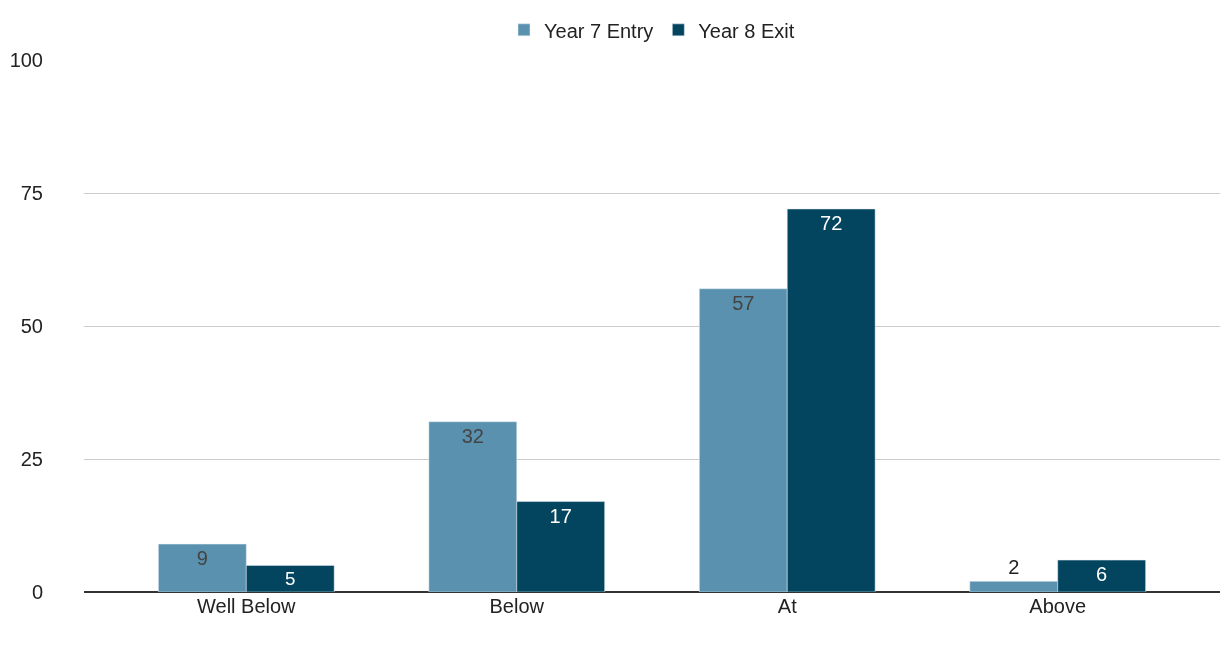 The image size is (1230, 652). I want to click on data-label: 57, so click(743, 302).